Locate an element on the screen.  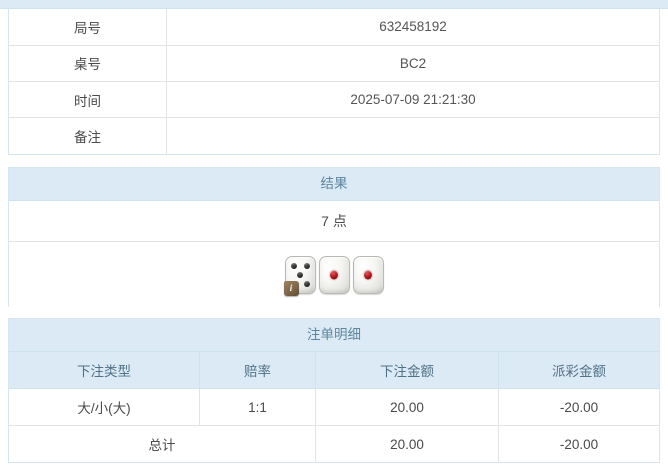
cell-bet-type: 大/小(大) is located at coordinates (104, 407).